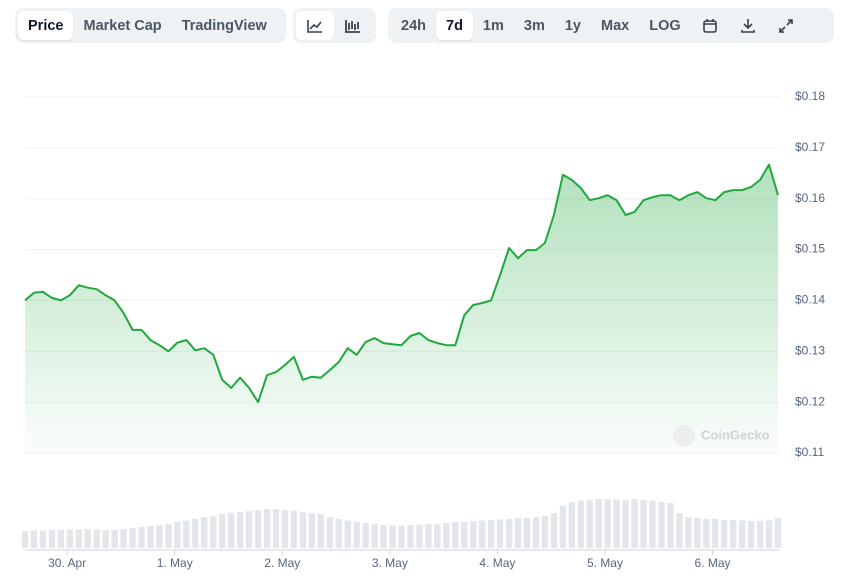 The image size is (850, 585). Describe the element at coordinates (224, 25) in the screenshot. I see `toolbar-button: TradingView` at that location.